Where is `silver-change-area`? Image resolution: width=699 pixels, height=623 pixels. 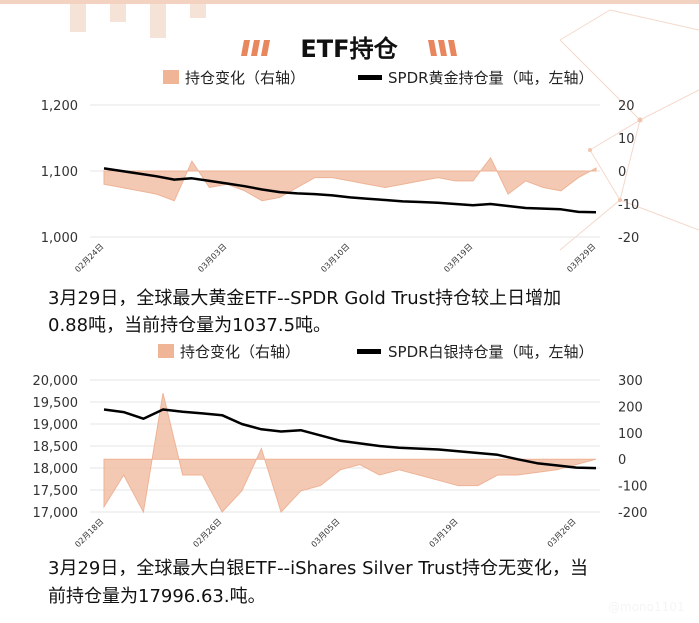 silver-change-area is located at coordinates (350, 453).